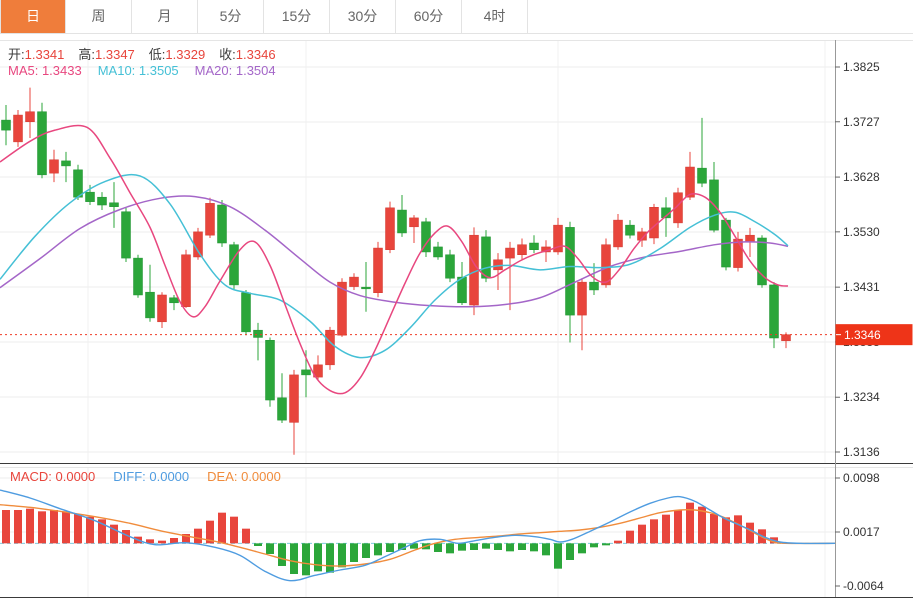 The width and height of the screenshot is (913, 599). Describe the element at coordinates (231, 16) in the screenshot. I see `tab-5min: 5分` at that location.